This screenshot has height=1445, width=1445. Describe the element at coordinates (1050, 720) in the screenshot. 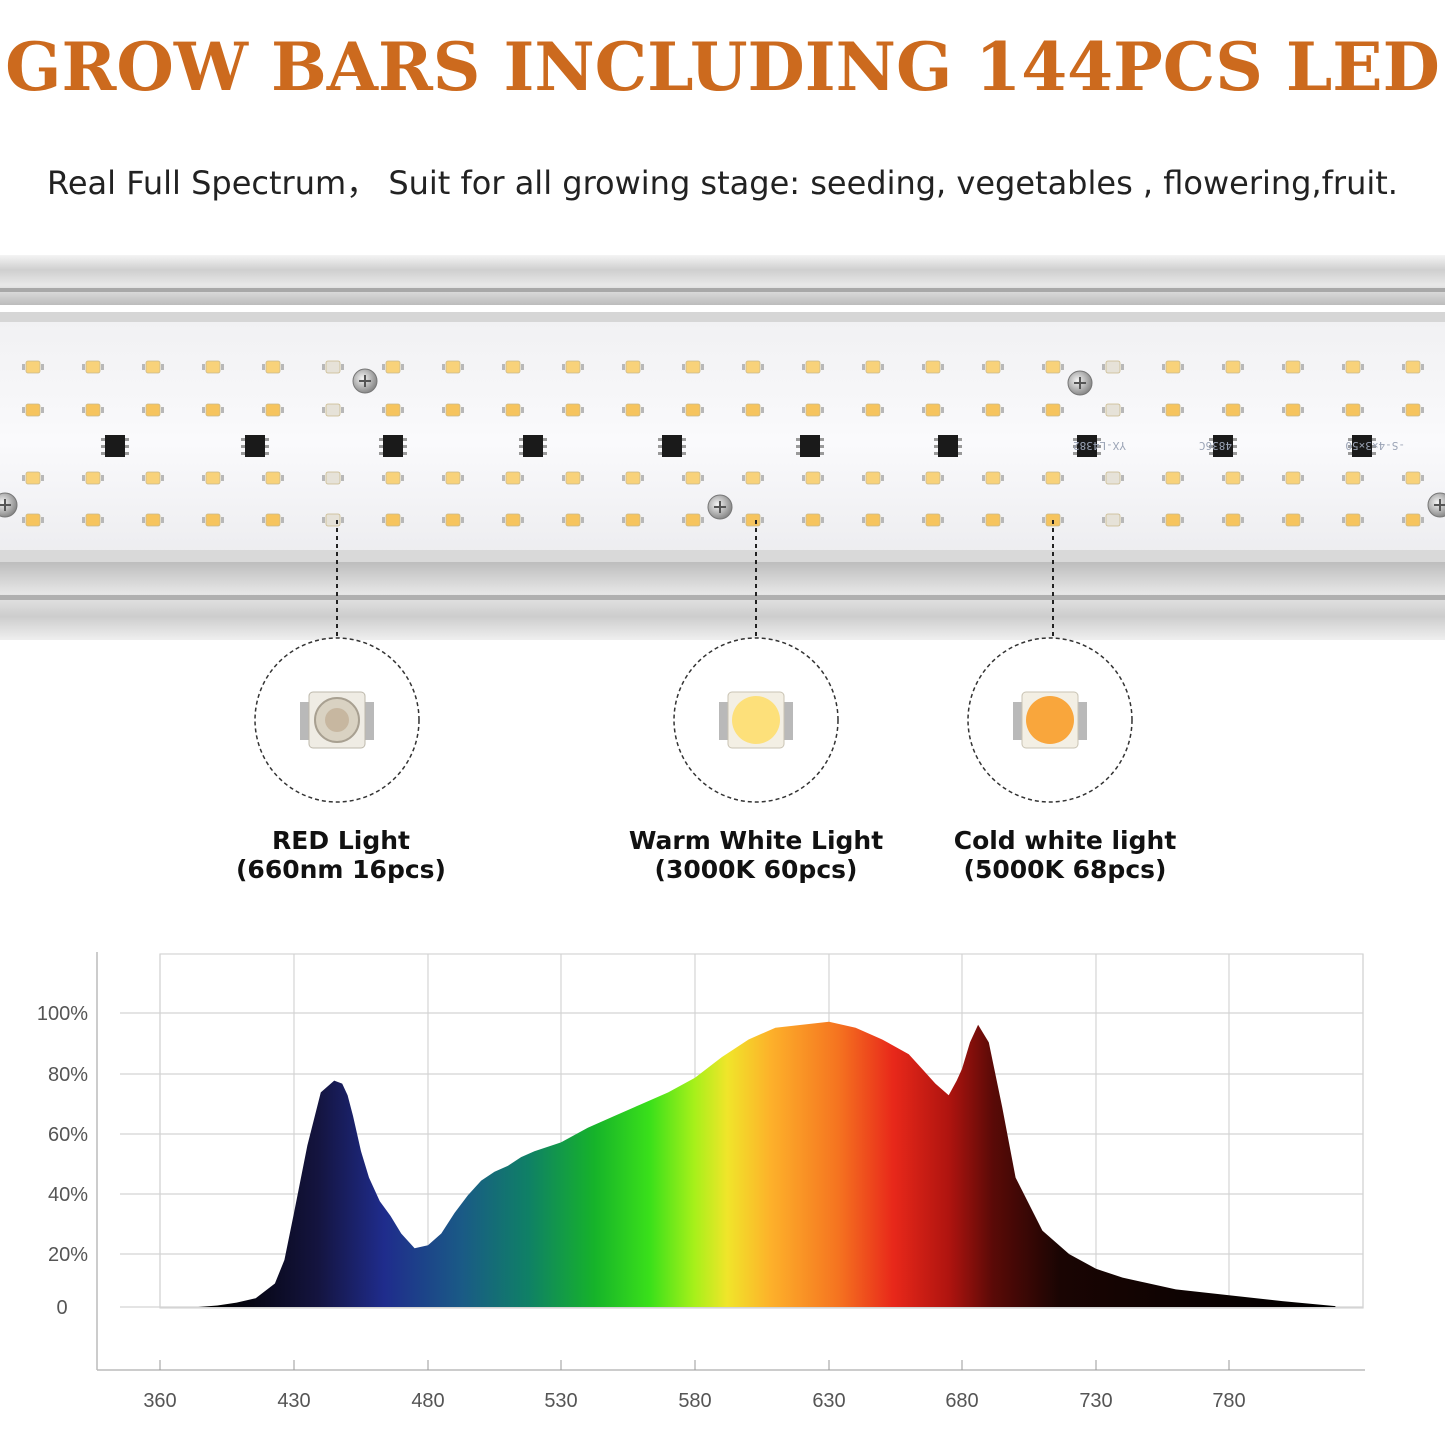

I see `cold-white-led-zoom` at that location.